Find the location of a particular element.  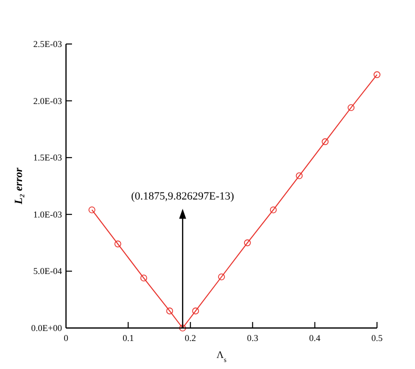

y-tick-label: 1.0E-03 is located at coordinates (47, 214).